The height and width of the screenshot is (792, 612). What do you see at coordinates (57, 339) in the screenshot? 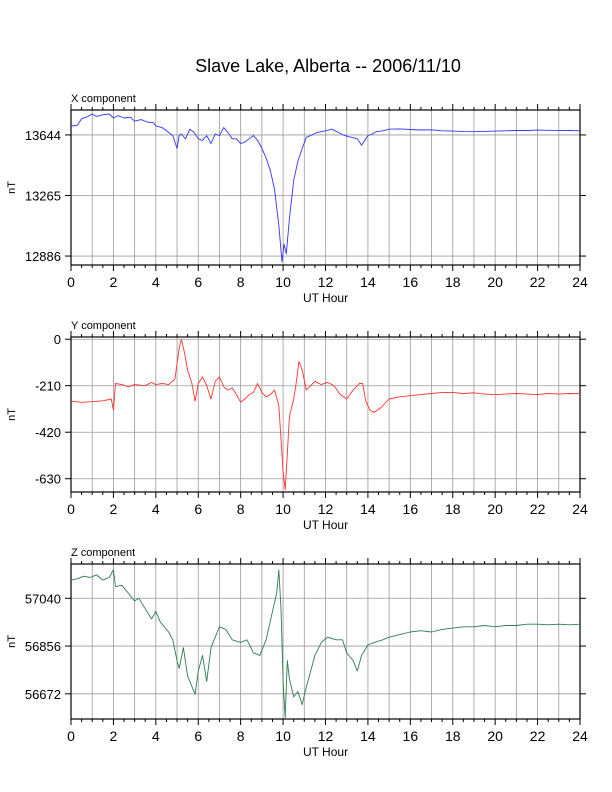
I see `y-tick-label: 0` at bounding box center [57, 339].